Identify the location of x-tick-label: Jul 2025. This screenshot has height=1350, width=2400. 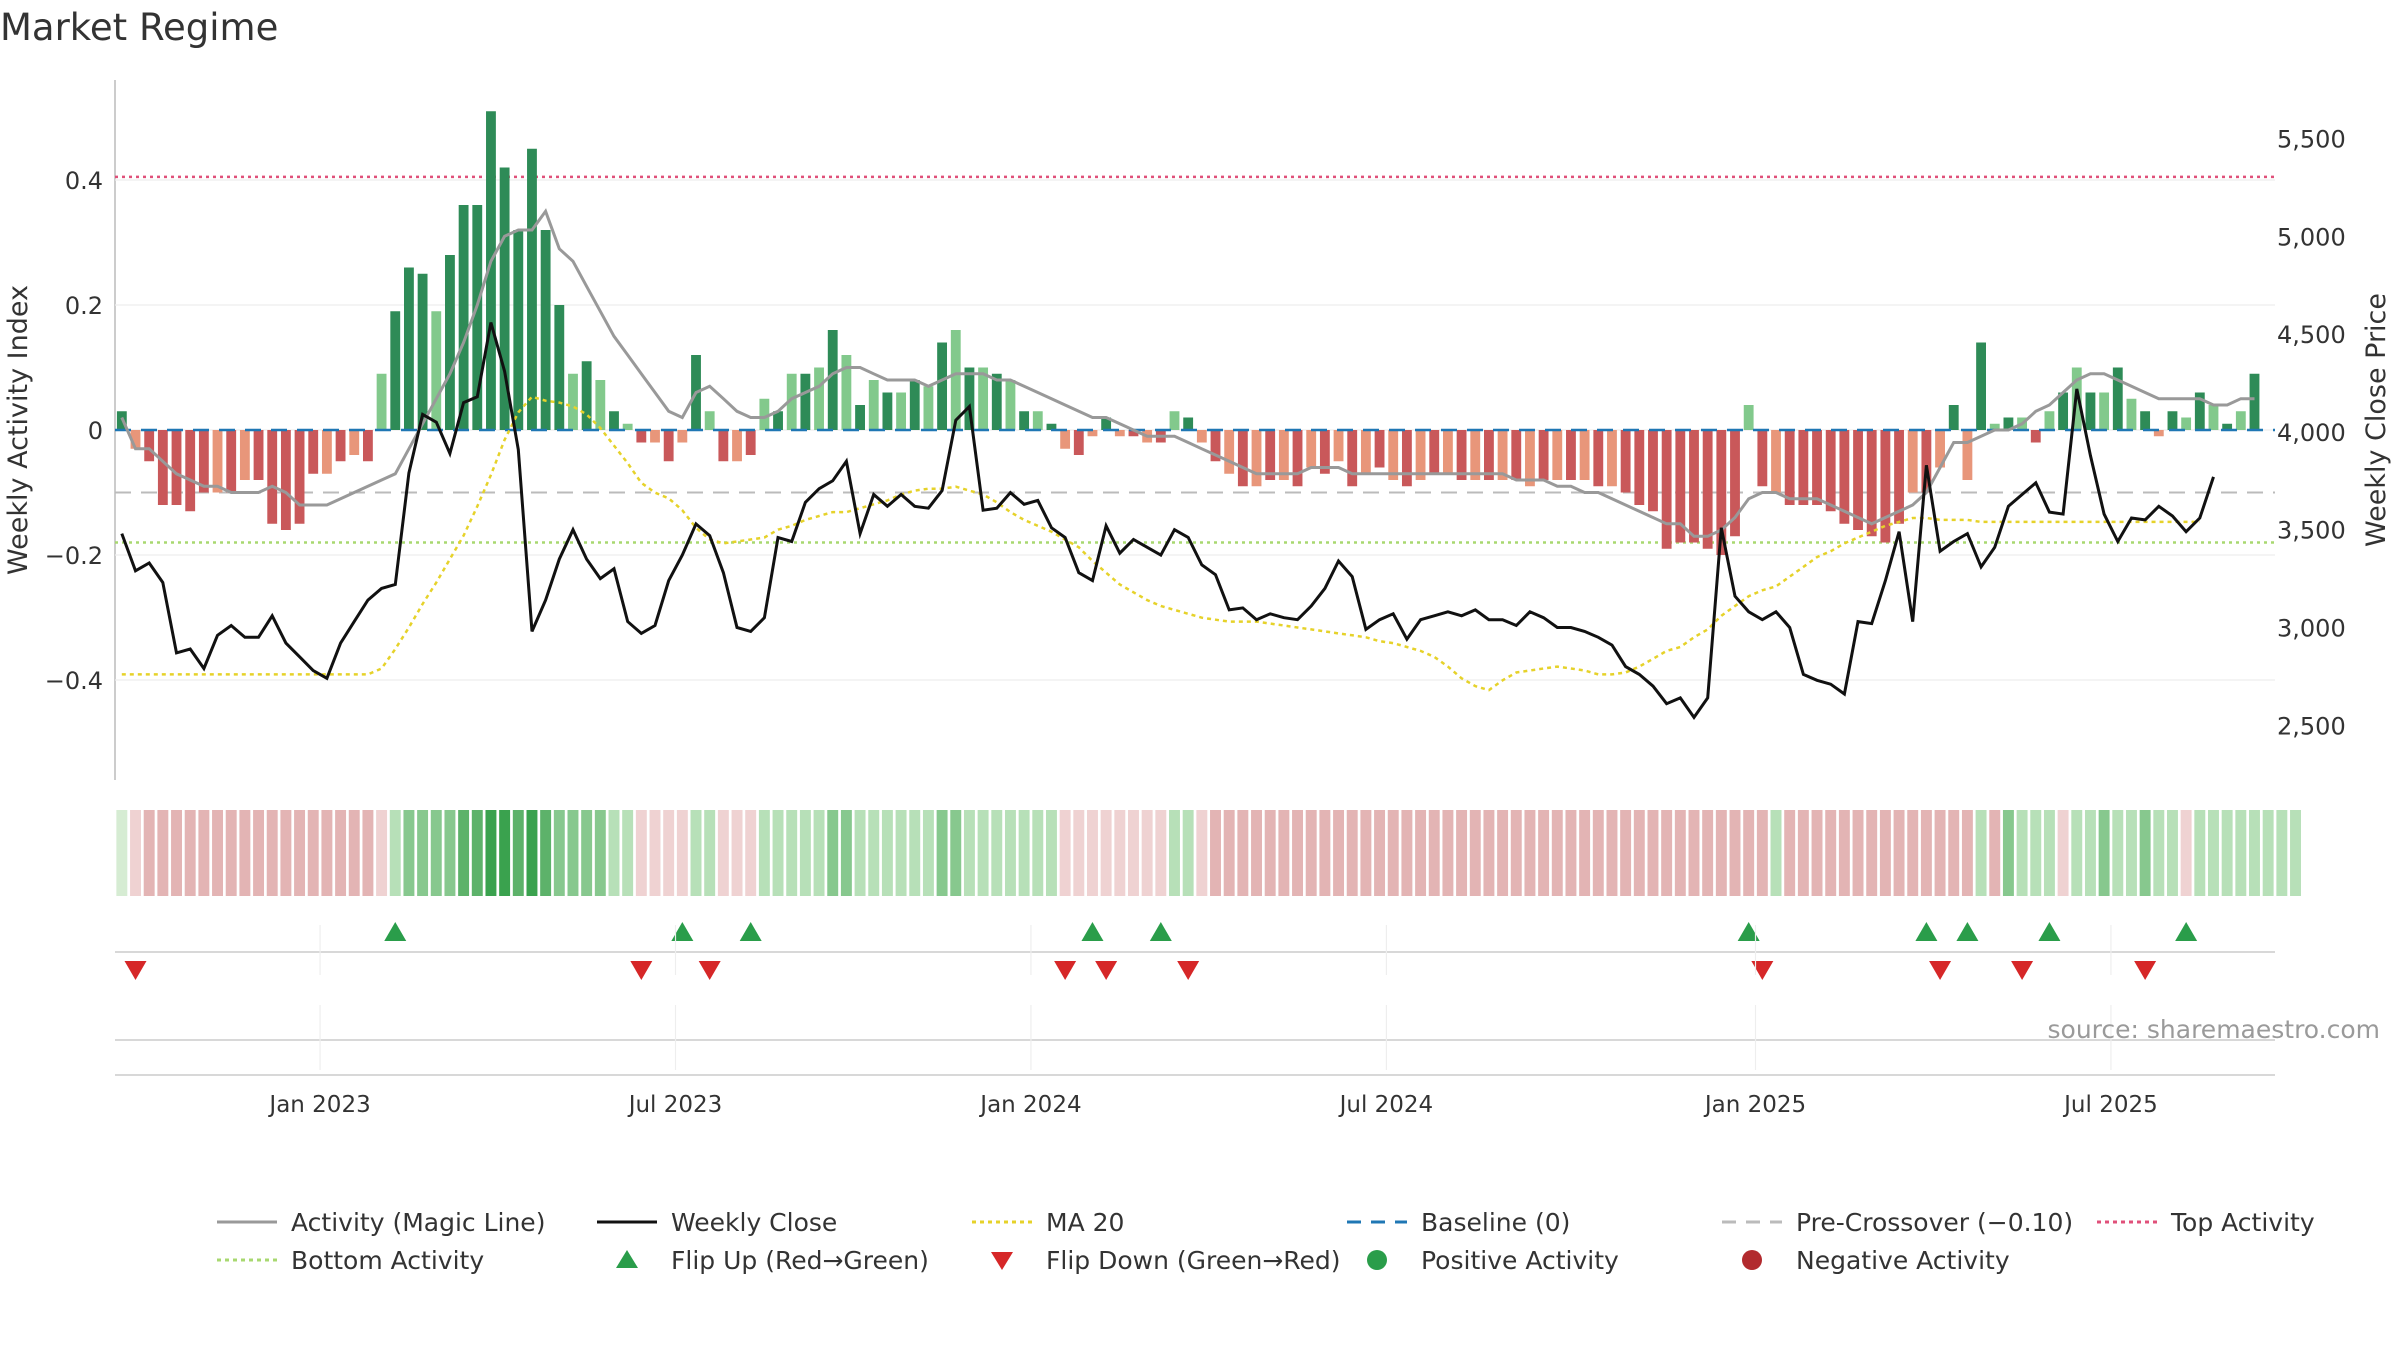
(2110, 1105).